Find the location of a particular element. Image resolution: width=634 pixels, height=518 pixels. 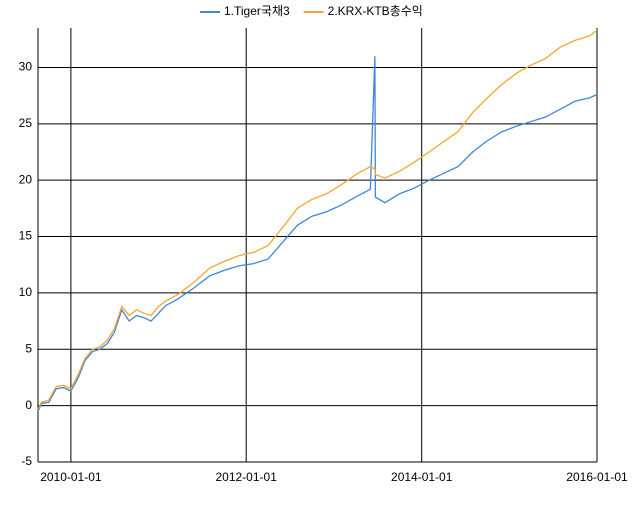

x-tick-label: 2014-01-01 is located at coordinates (422, 477).